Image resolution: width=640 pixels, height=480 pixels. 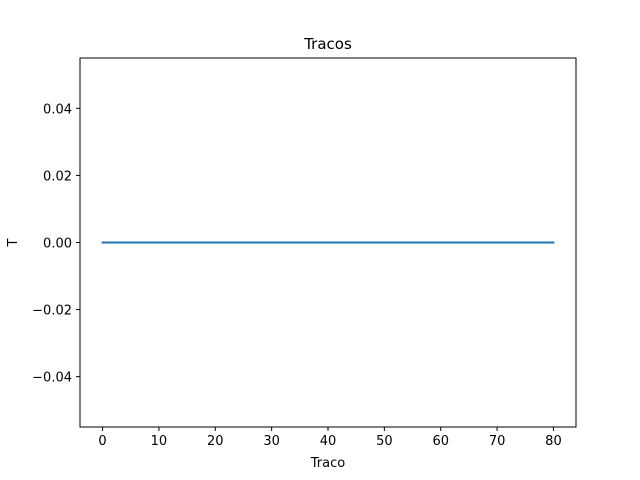 What do you see at coordinates (440, 441) in the screenshot?
I see `x-tick-label: 60` at bounding box center [440, 441].